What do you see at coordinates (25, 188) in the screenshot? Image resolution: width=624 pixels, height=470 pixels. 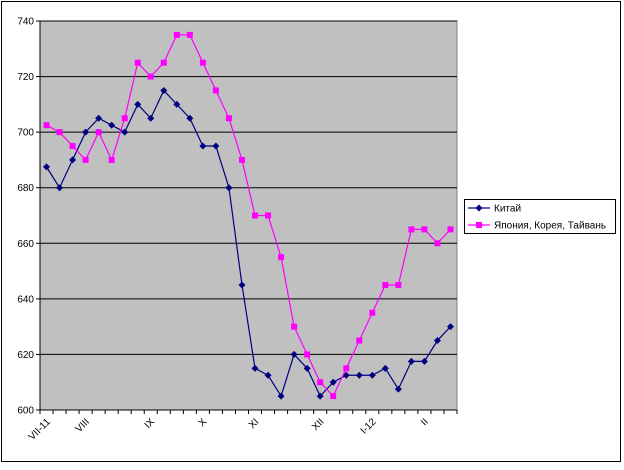 I see `y-tick-label: 680` at bounding box center [25, 188].